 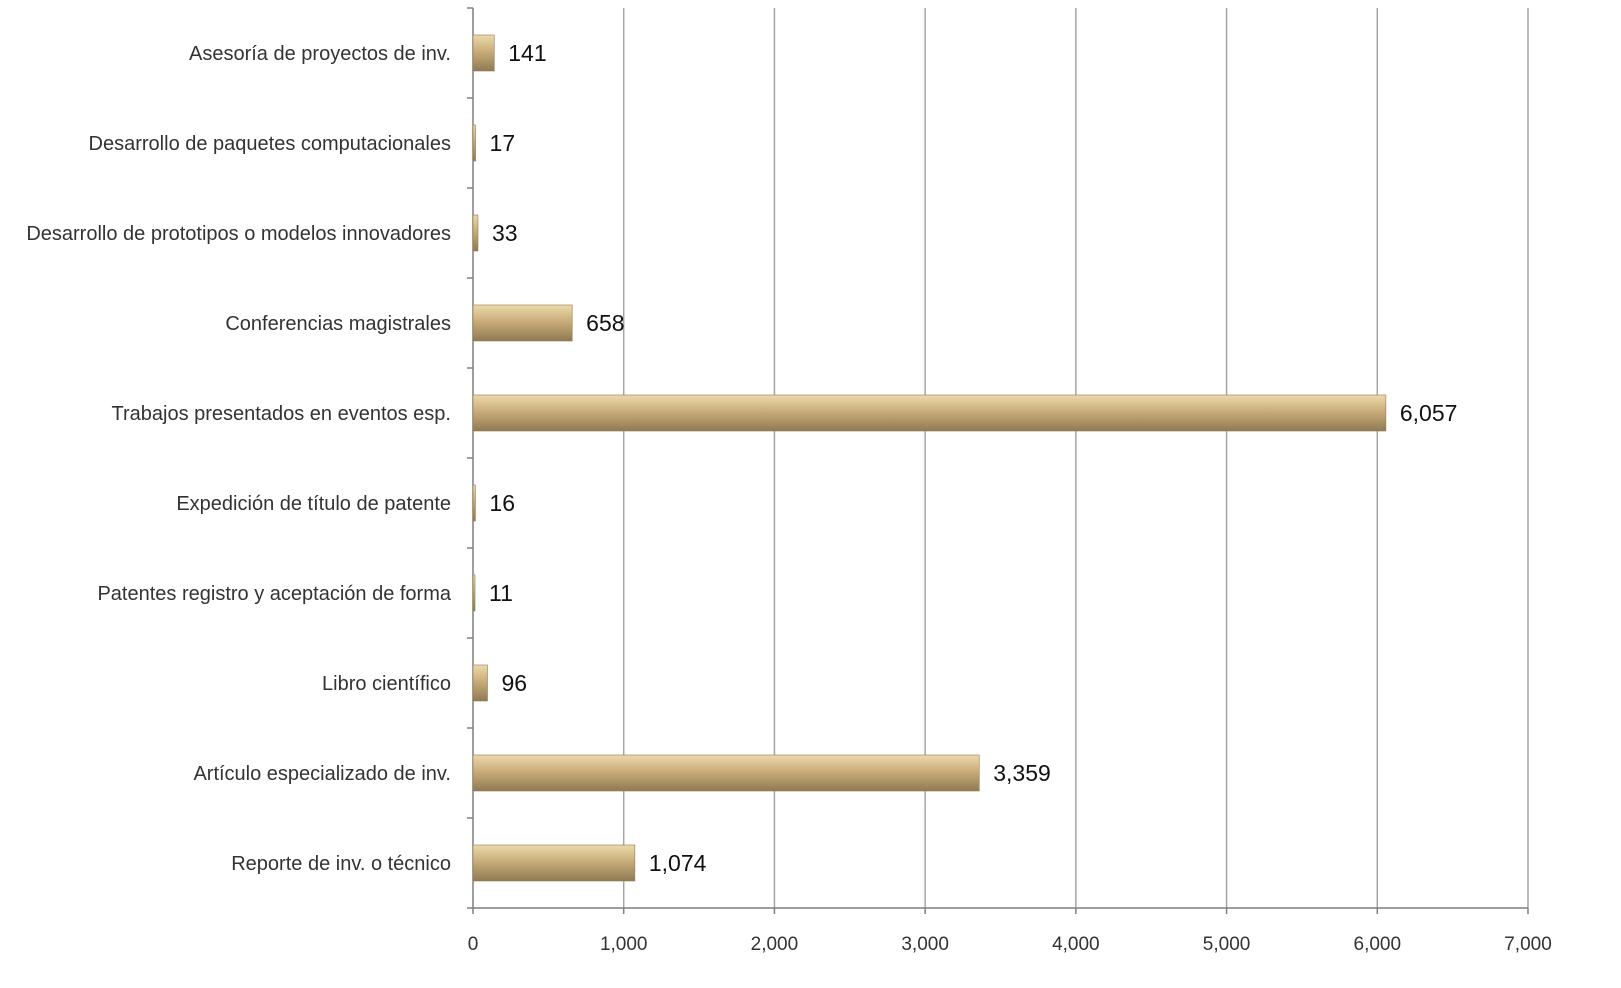 I want to click on x-tick-label: 6,000, so click(x=1378, y=944).